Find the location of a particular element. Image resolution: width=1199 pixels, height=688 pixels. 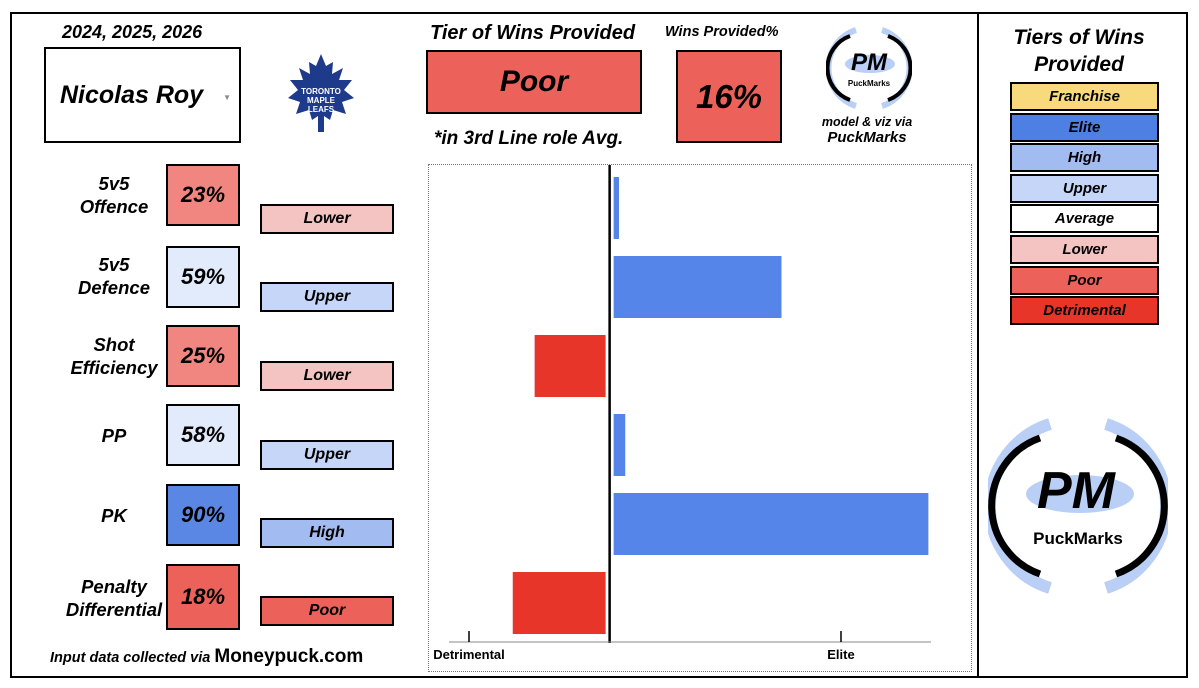

metric-label-shot-efficiency: Shot Efficiency is located at coordinates (114, 356).